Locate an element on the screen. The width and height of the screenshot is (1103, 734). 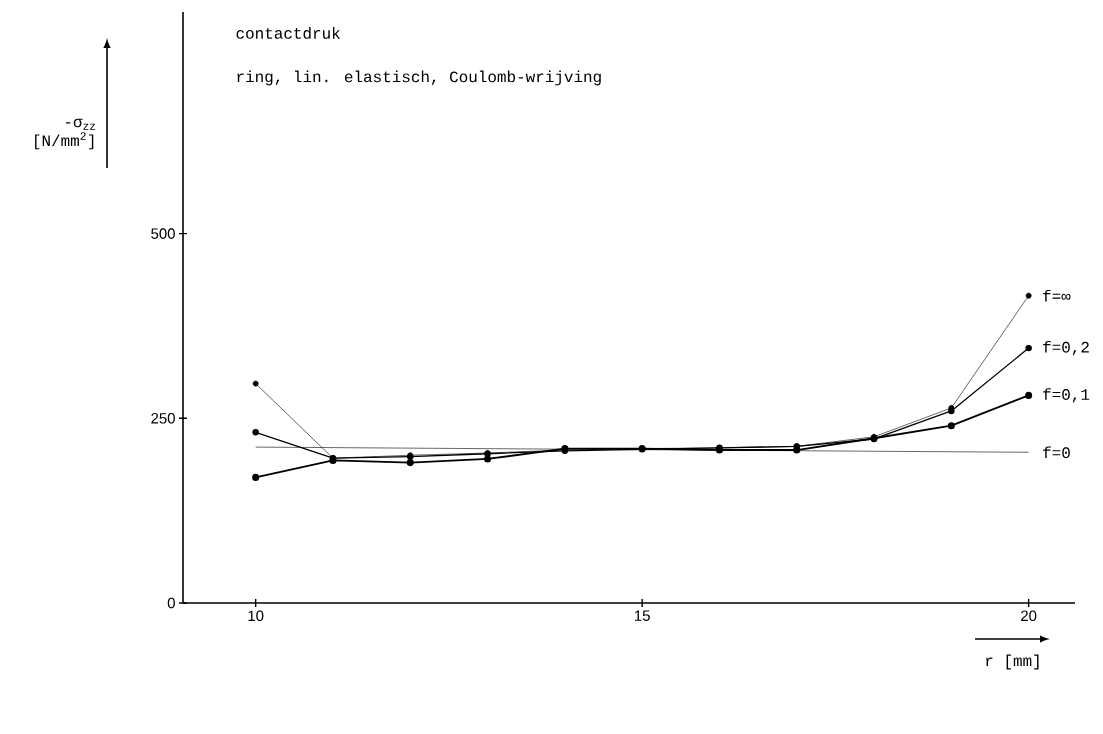
text: contactdruk is located at coordinates (288, 33).